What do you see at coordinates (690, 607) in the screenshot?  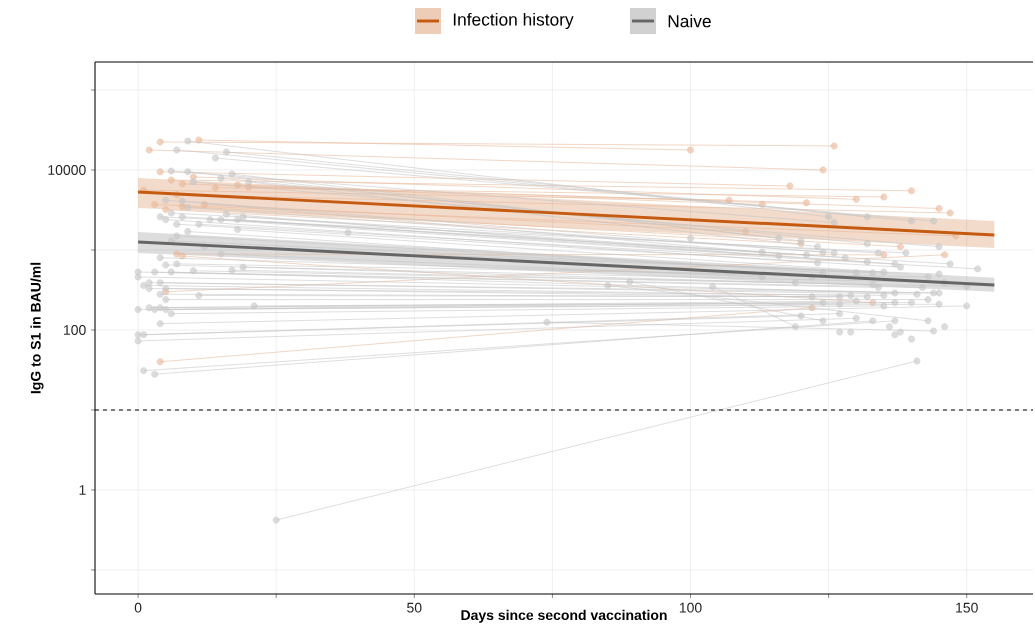 I see `x-tick-label: 100` at bounding box center [690, 607].